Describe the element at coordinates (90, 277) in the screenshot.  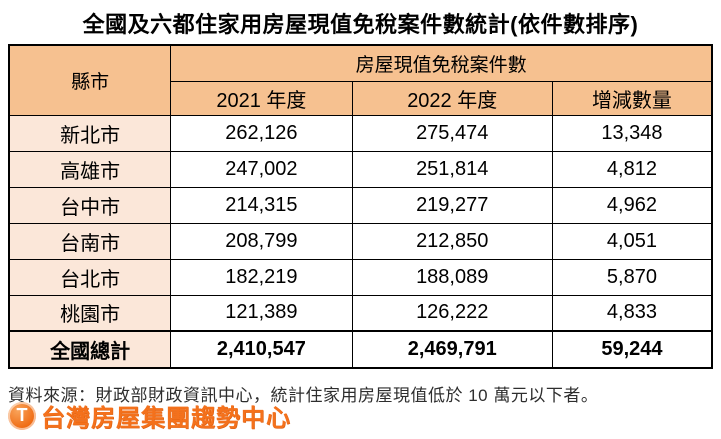
I see `city-name: 台北市` at that location.